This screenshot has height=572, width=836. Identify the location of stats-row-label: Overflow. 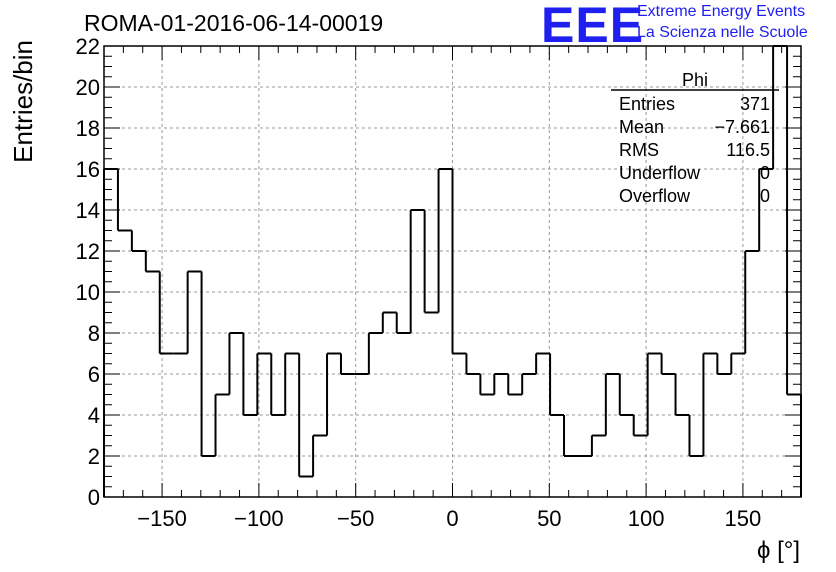
(655, 196).